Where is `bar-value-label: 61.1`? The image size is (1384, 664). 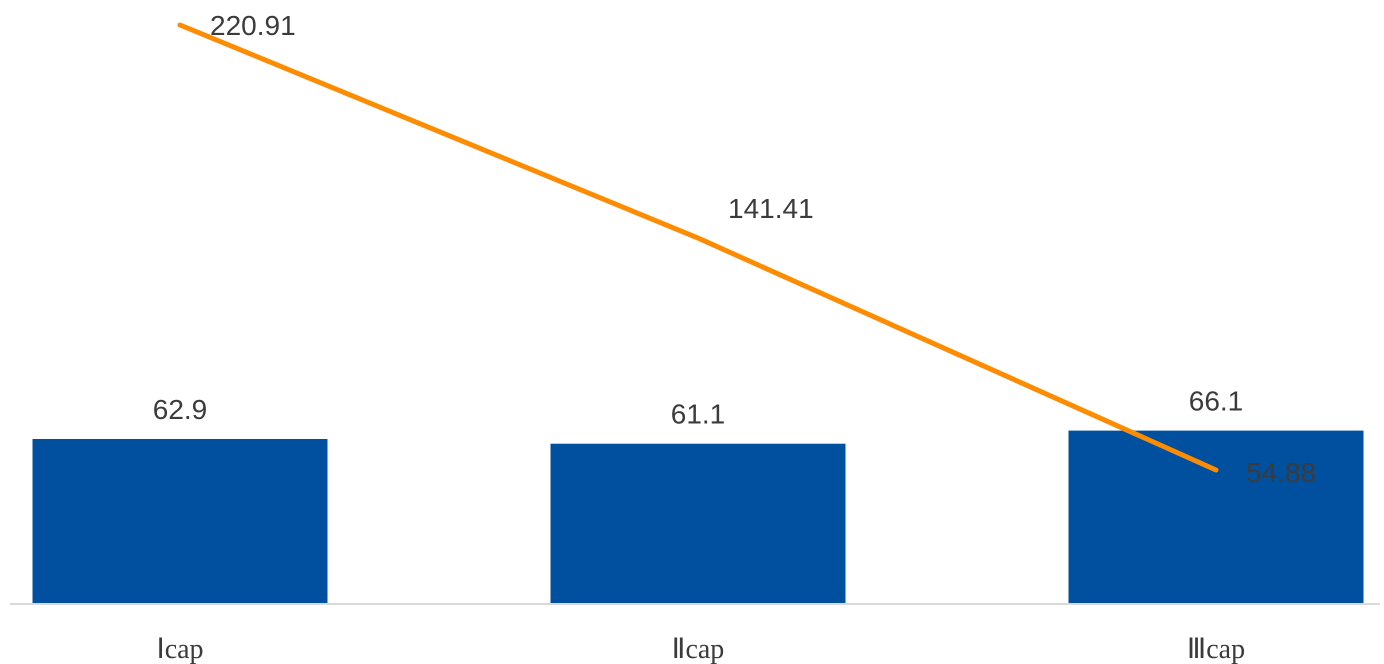
bar-value-label: 61.1 is located at coordinates (698, 414).